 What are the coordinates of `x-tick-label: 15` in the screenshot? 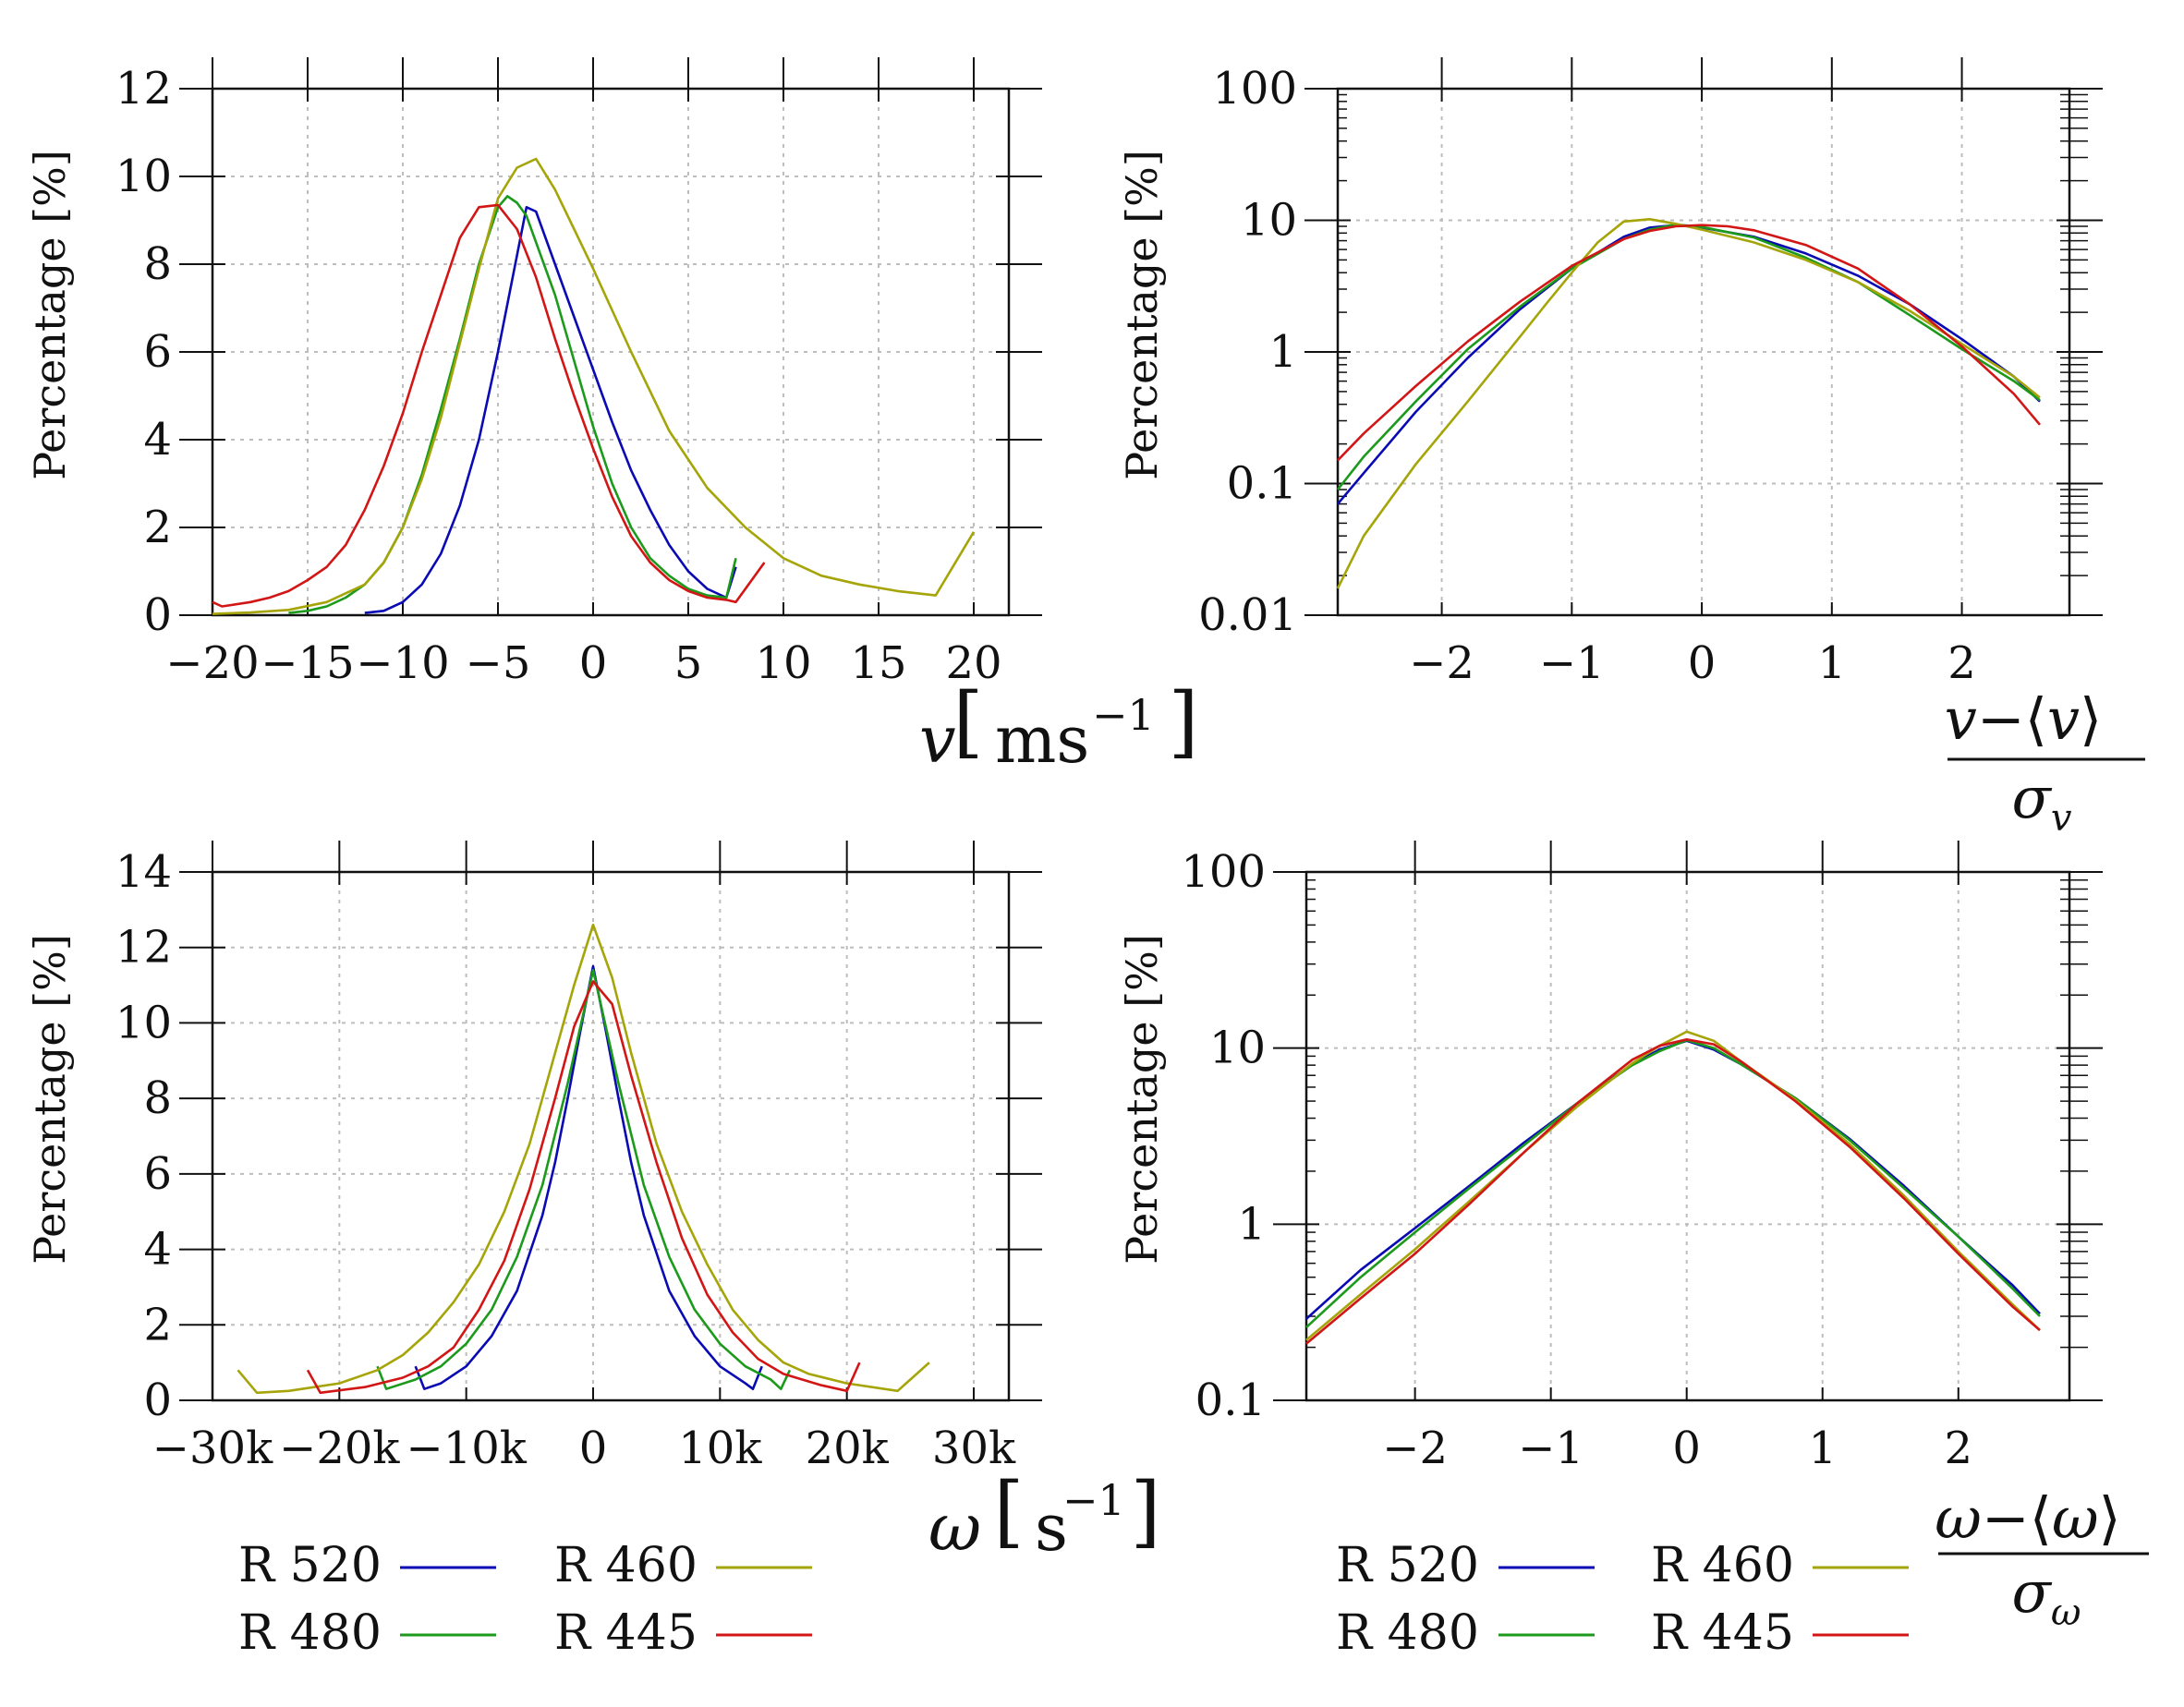 It's located at (878, 663).